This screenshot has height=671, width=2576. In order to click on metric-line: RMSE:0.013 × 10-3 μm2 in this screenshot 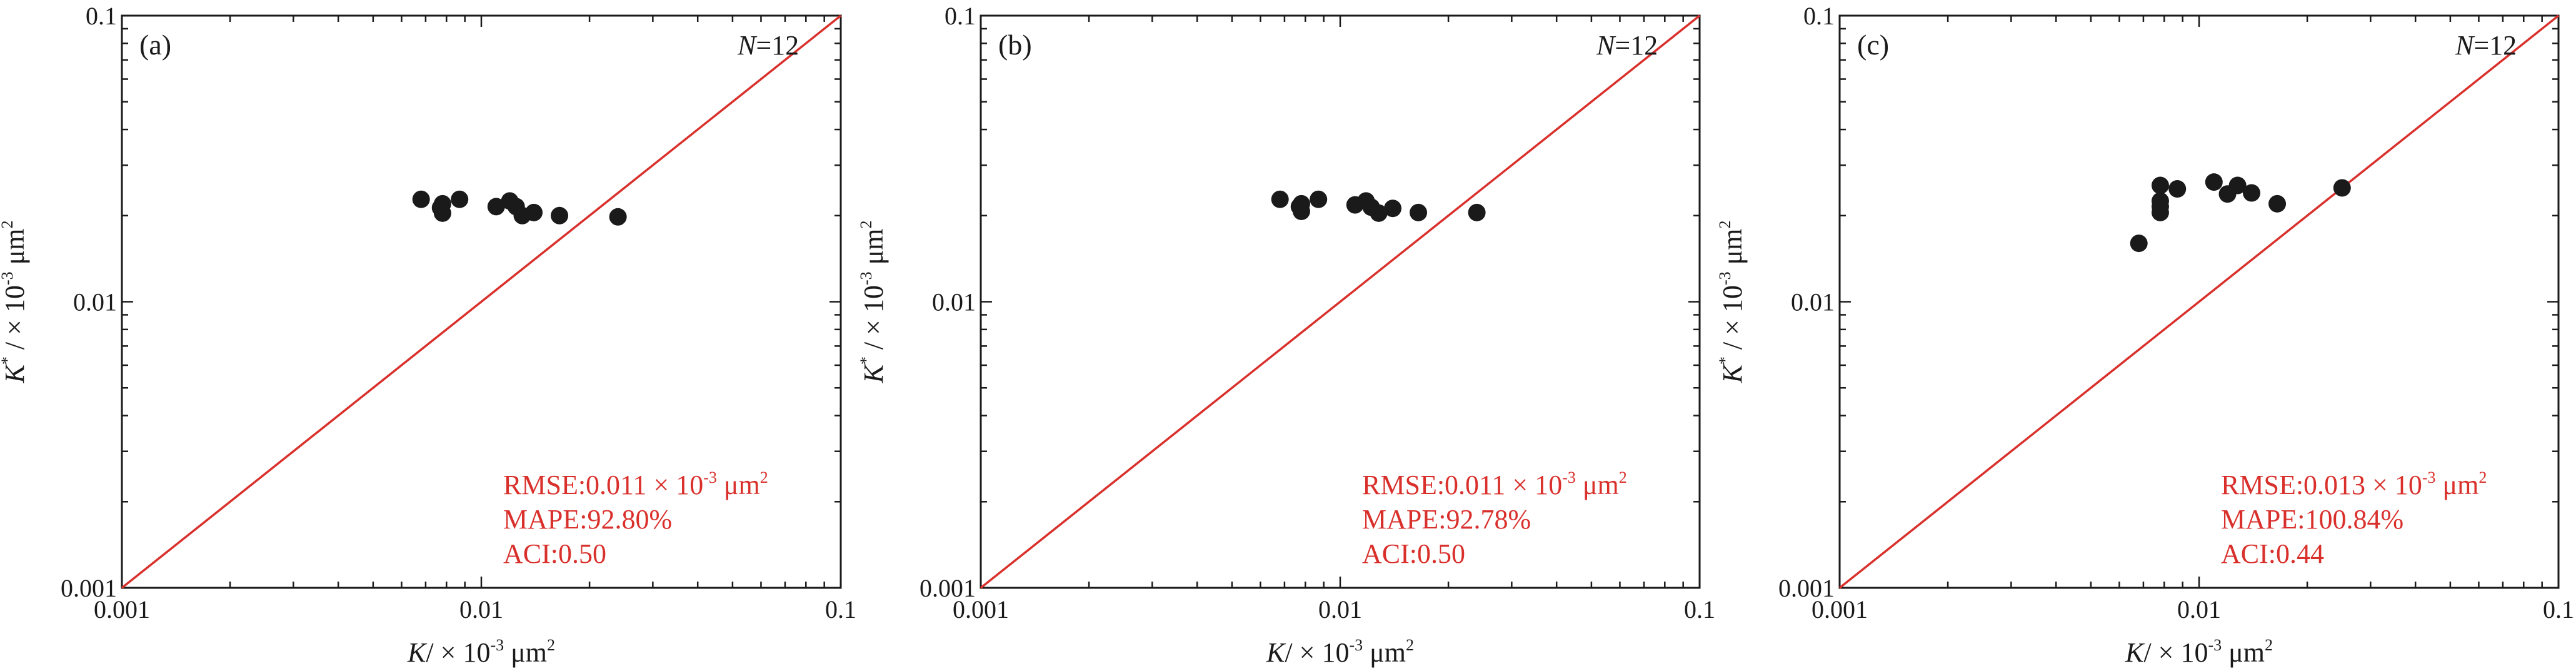, I will do `click(2354, 484)`.